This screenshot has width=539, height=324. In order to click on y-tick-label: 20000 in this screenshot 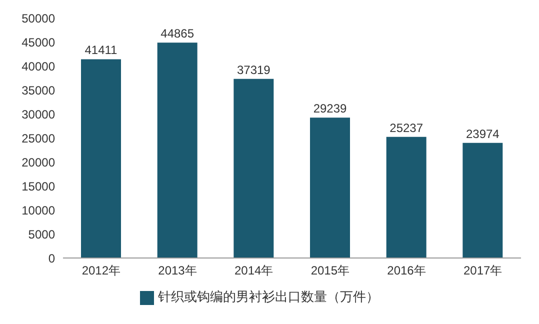, I will do `click(39, 162)`.